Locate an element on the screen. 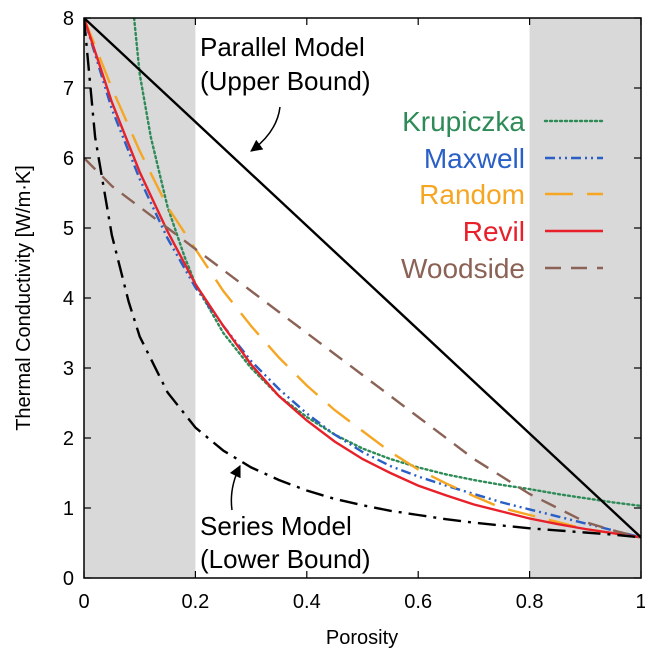 The image size is (645, 661). legend: Krupiczka Maxwell Random Revil Woodside is located at coordinates (503, 195).